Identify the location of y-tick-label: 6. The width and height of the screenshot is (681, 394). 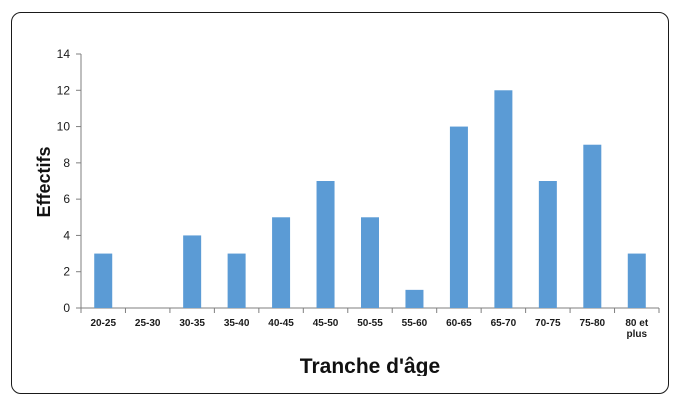
(66, 199).